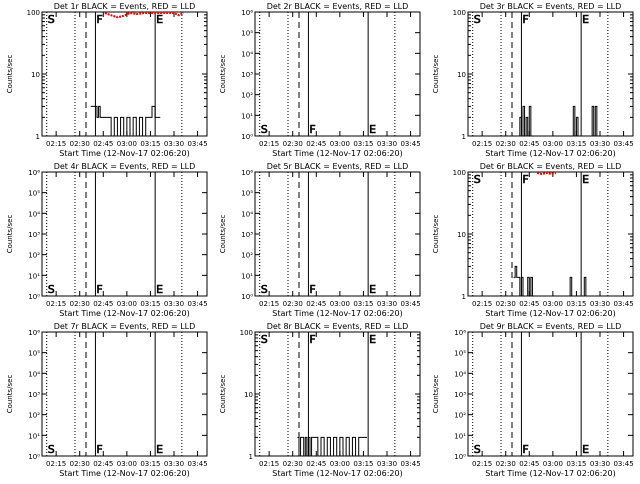 The height and width of the screenshot is (484, 640). I want to click on y-tick-label: 10⁵, so click(34, 194).